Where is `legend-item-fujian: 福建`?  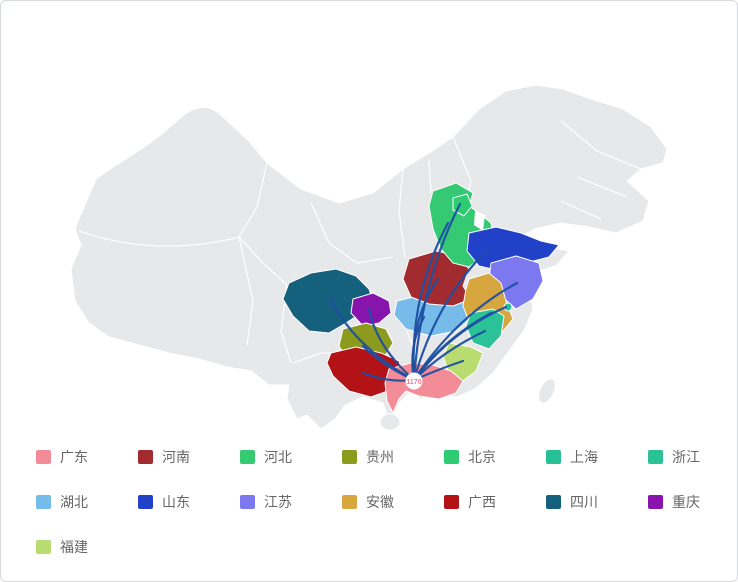
legend-item-fujian: 福建 is located at coordinates (87, 547).